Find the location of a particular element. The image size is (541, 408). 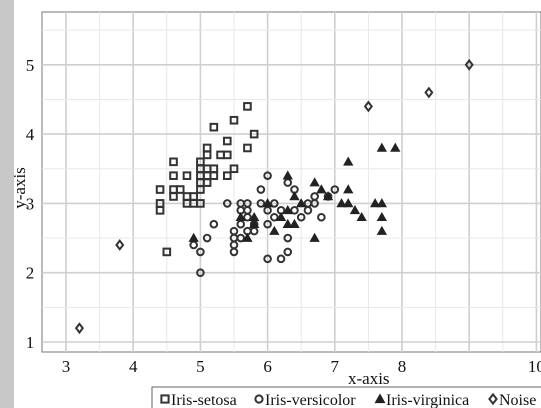

y-tick-label: 3 is located at coordinates (30, 203).